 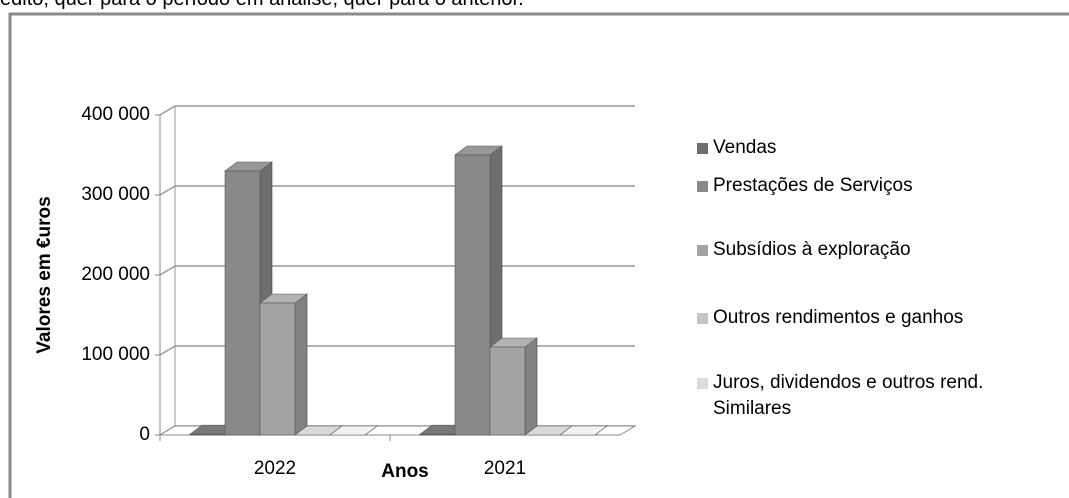 What do you see at coordinates (745, 147) in the screenshot?
I see `legend-label: Vendas` at bounding box center [745, 147].